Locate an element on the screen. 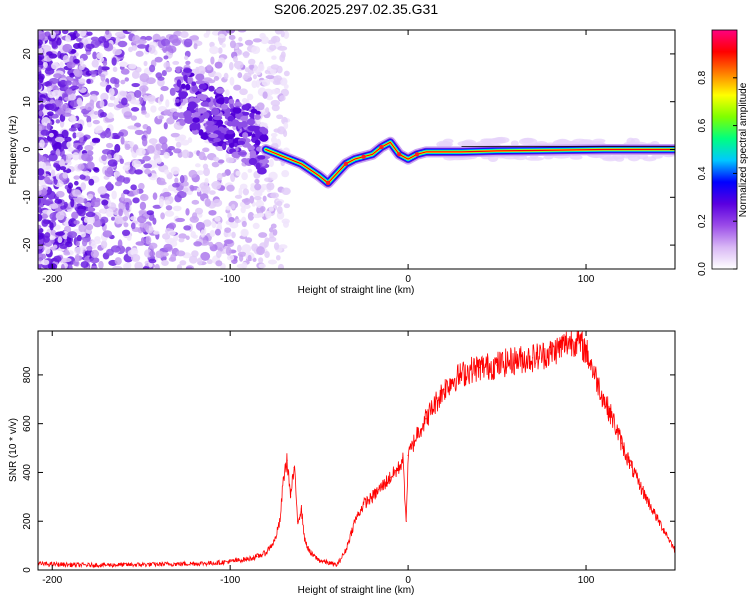 This screenshot has height=600, width=750. spectrogram-x-label: Height of straight line (km) is located at coordinates (356, 290).